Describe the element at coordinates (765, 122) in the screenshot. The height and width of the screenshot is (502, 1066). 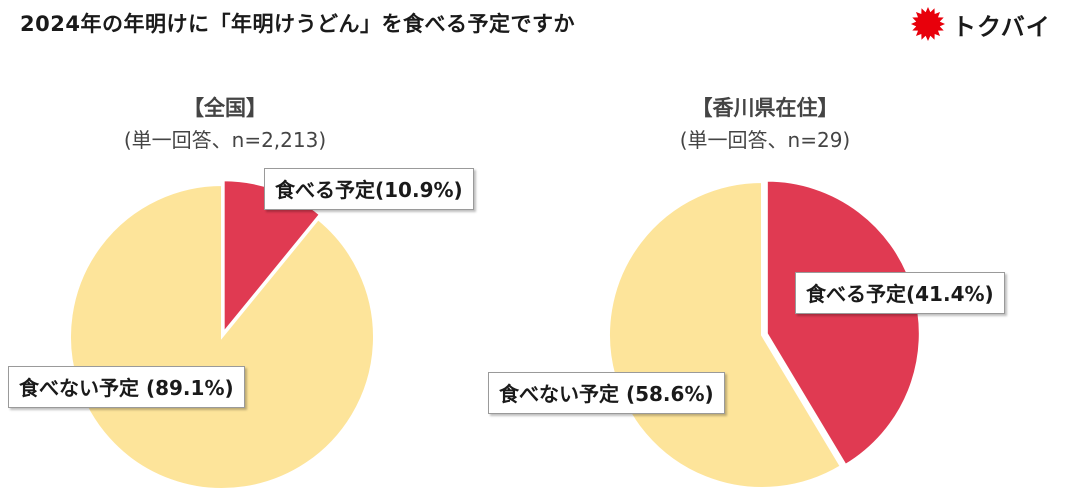
I see `chart-header-kagawa: 【香川県在住】 (単一回答、n=29)` at that location.